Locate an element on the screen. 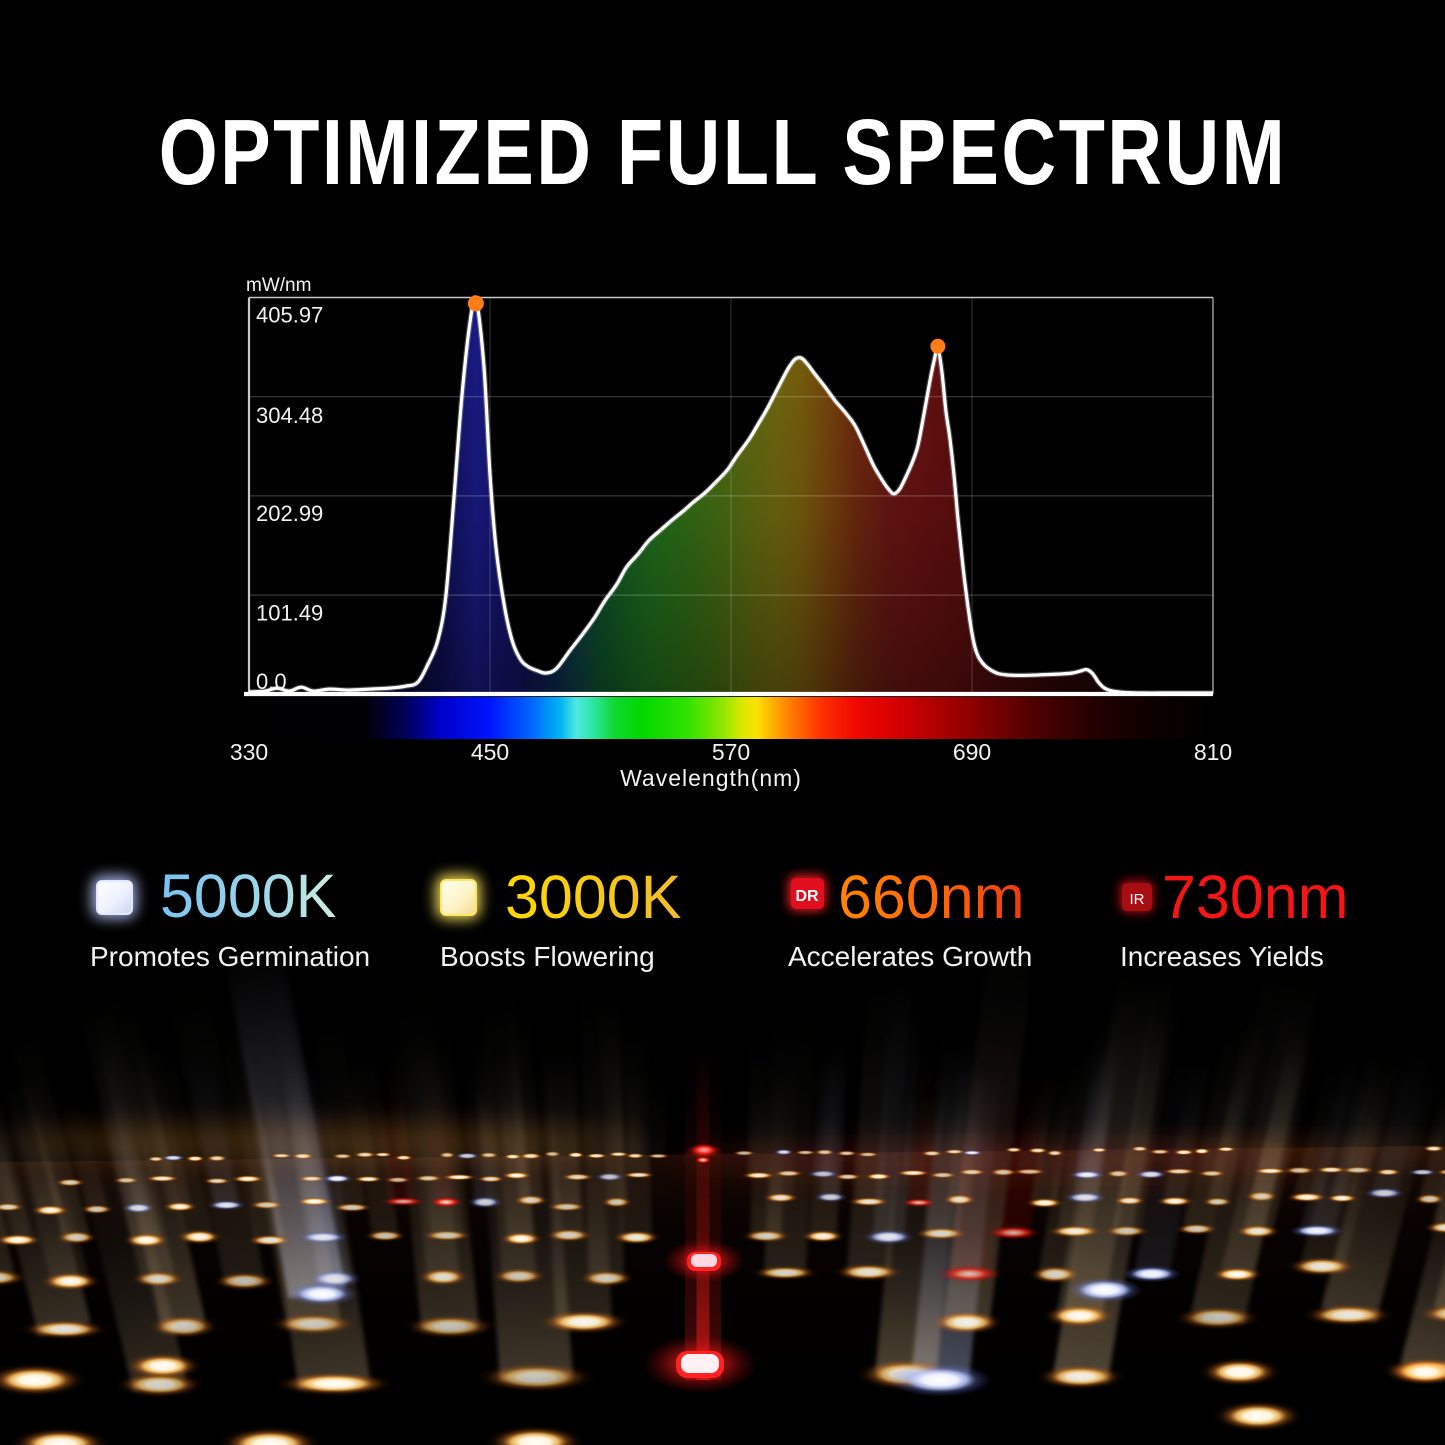 The image size is (1445, 1445). svg-text: Boosts Flowering is located at coordinates (547, 956).